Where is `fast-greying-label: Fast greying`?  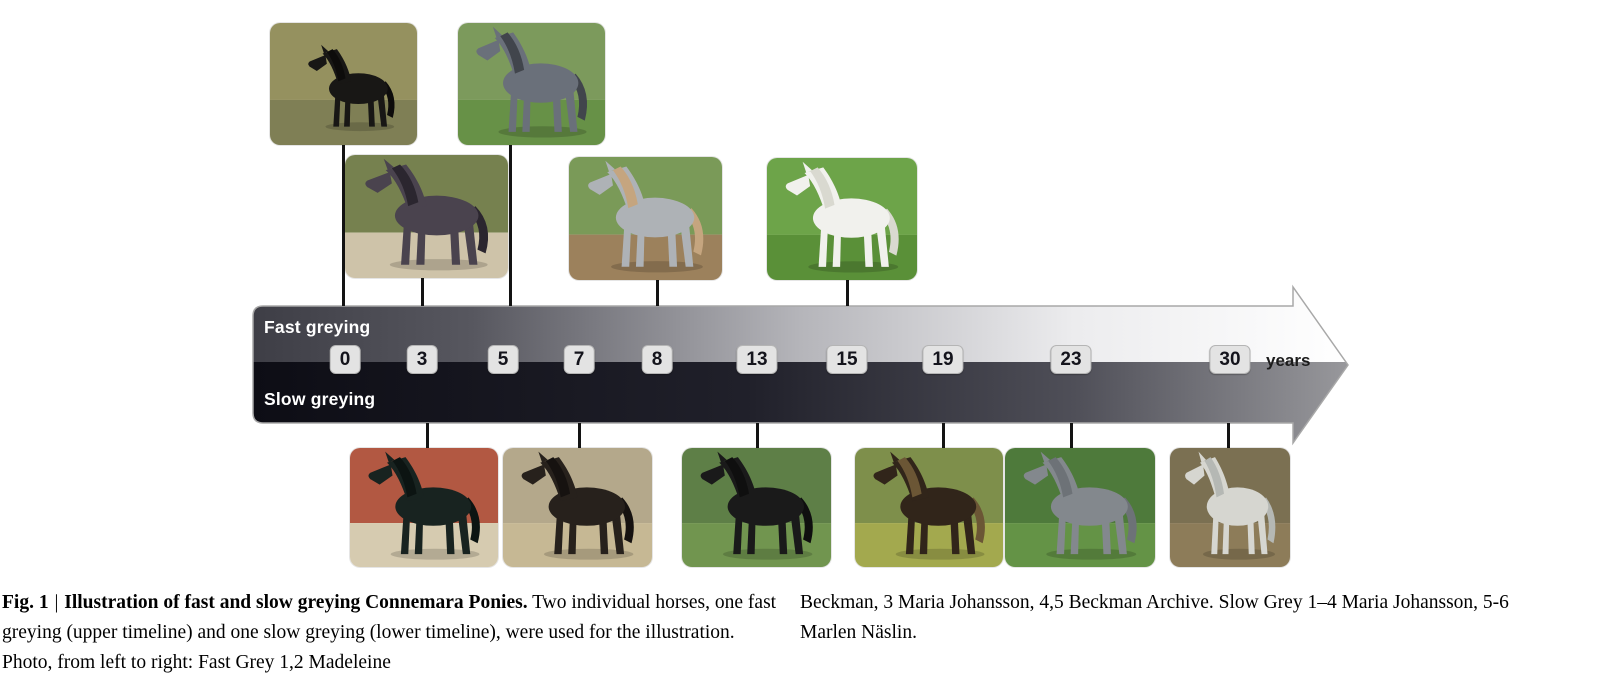
fast-greying-label: Fast greying is located at coordinates (317, 327).